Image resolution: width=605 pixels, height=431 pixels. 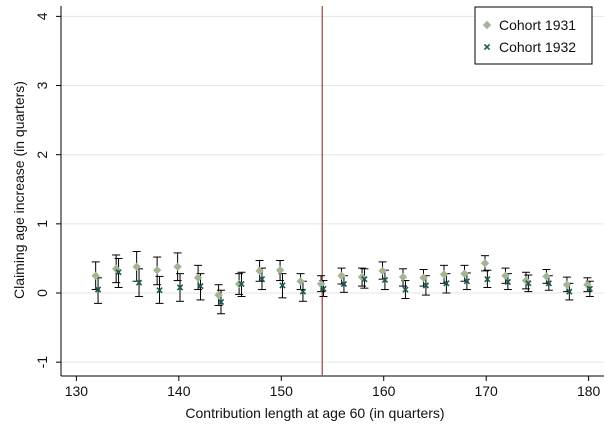 I want to click on y-tick-label: 4, so click(x=42, y=16).